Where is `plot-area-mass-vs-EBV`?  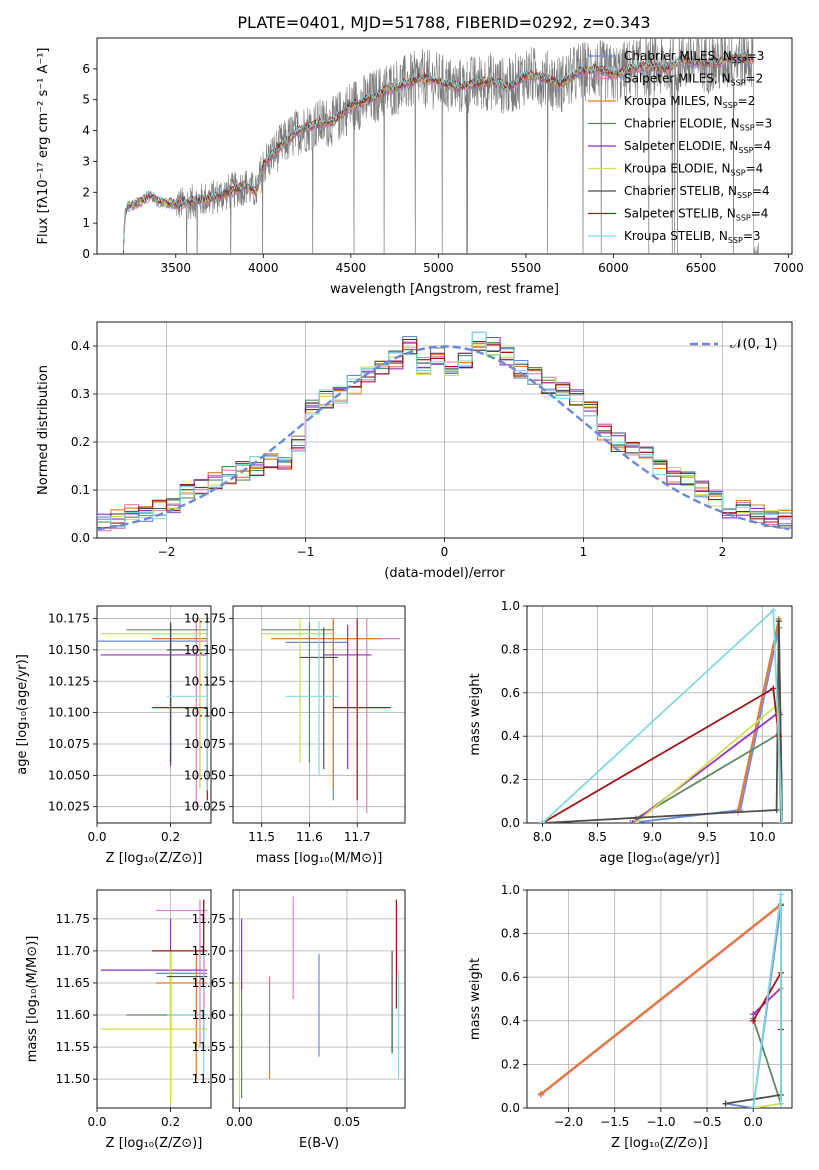 plot-area-mass-vs-EBV is located at coordinates (319, 997).